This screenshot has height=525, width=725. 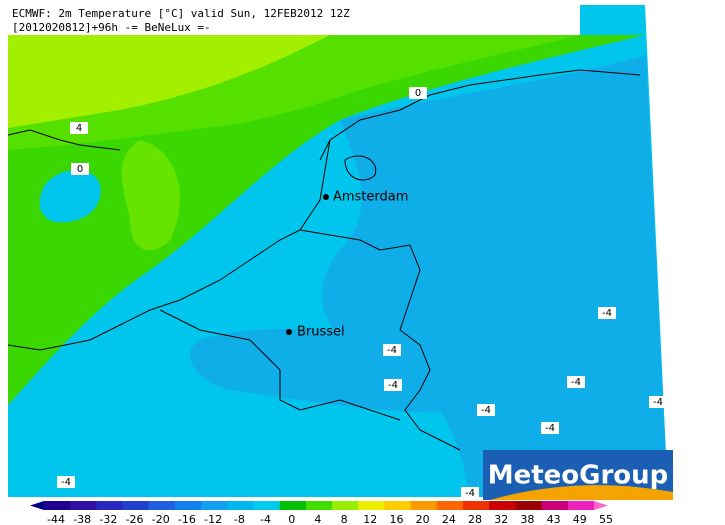 What do you see at coordinates (578, 476) in the screenshot?
I see `logo-text: MeteoGroup` at bounding box center [578, 476].